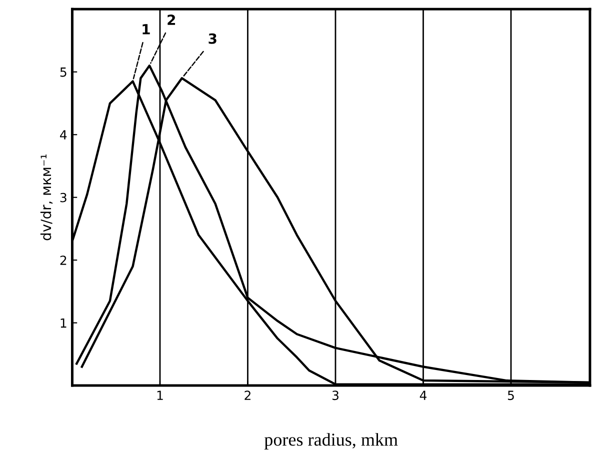 The width and height of the screenshot is (602, 459). What do you see at coordinates (212, 38) in the screenshot?
I see `text: 3` at bounding box center [212, 38].